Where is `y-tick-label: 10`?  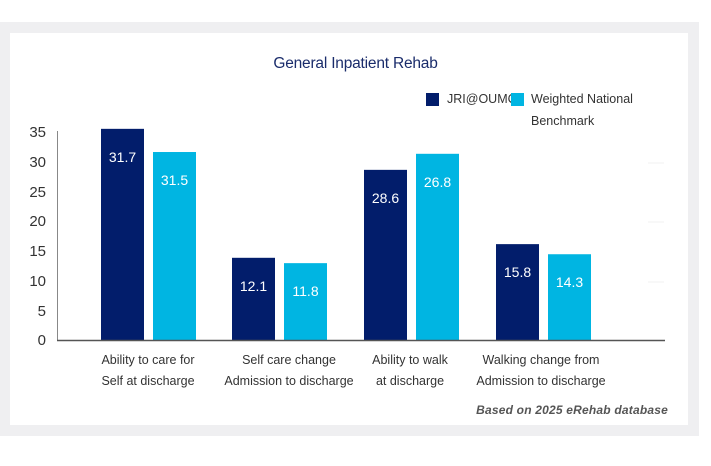 y-tick-label: 10 is located at coordinates (37, 281).